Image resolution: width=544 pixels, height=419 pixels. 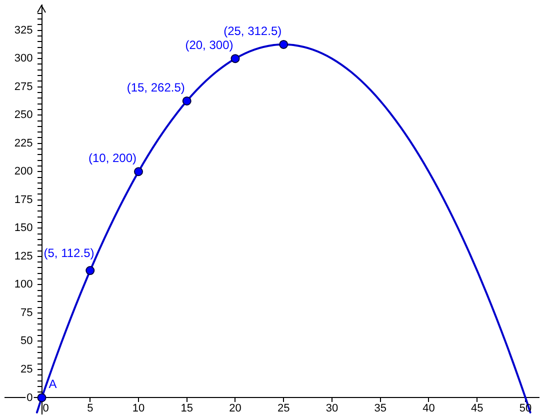 I want to click on y-tick-label: 0, so click(x=29, y=398).